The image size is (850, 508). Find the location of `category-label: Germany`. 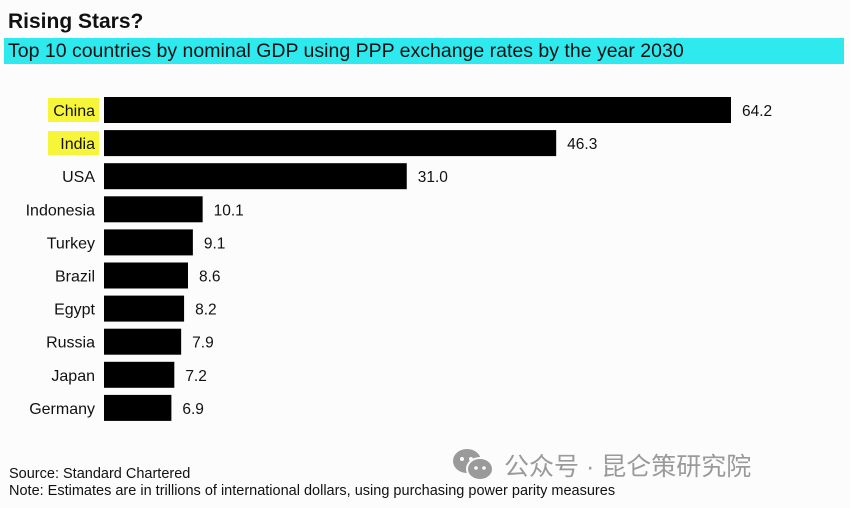

category-label: Germany is located at coordinates (62, 409).